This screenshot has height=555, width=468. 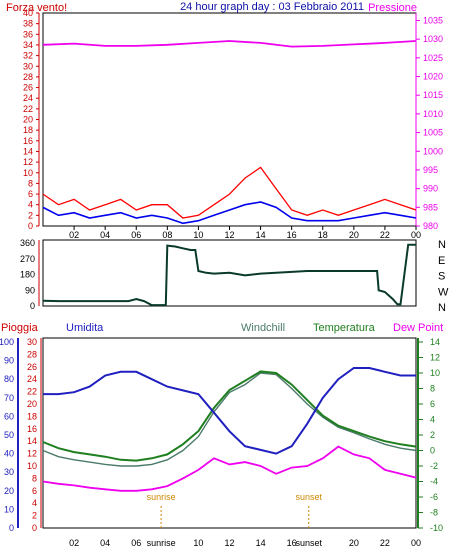 I want to click on rain-y-tick: 0, so click(x=34, y=528).